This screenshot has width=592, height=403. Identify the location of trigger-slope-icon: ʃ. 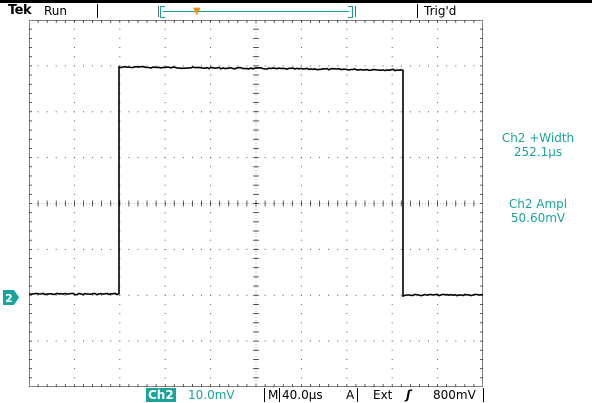
(408, 395).